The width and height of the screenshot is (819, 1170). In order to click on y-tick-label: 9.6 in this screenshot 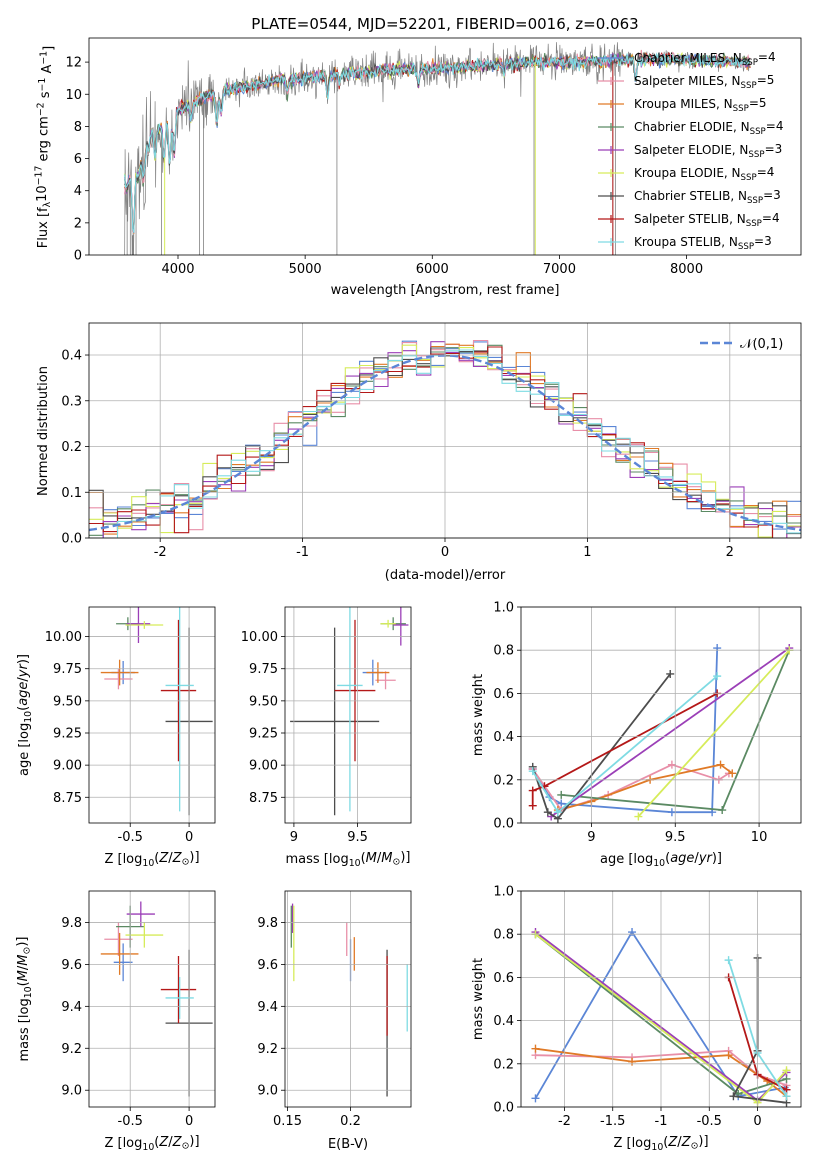, I will do `click(71, 965)`.